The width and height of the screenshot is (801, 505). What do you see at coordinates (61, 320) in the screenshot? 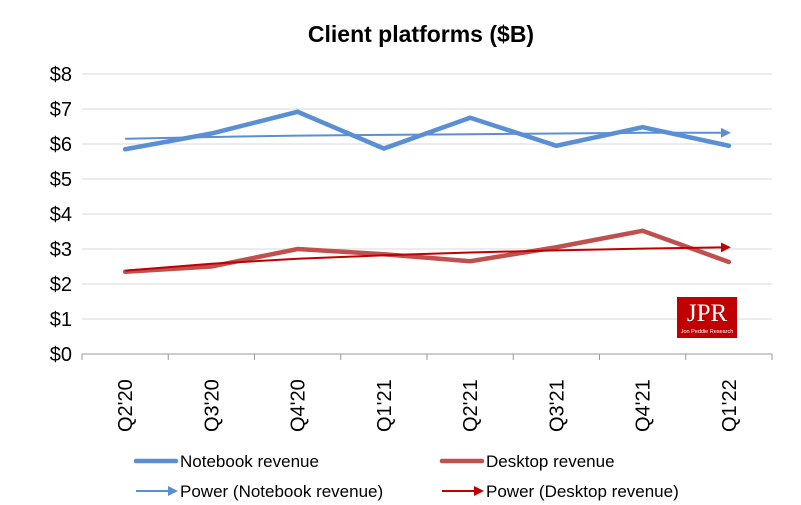
I see `y-tick-label: $1` at bounding box center [61, 320].